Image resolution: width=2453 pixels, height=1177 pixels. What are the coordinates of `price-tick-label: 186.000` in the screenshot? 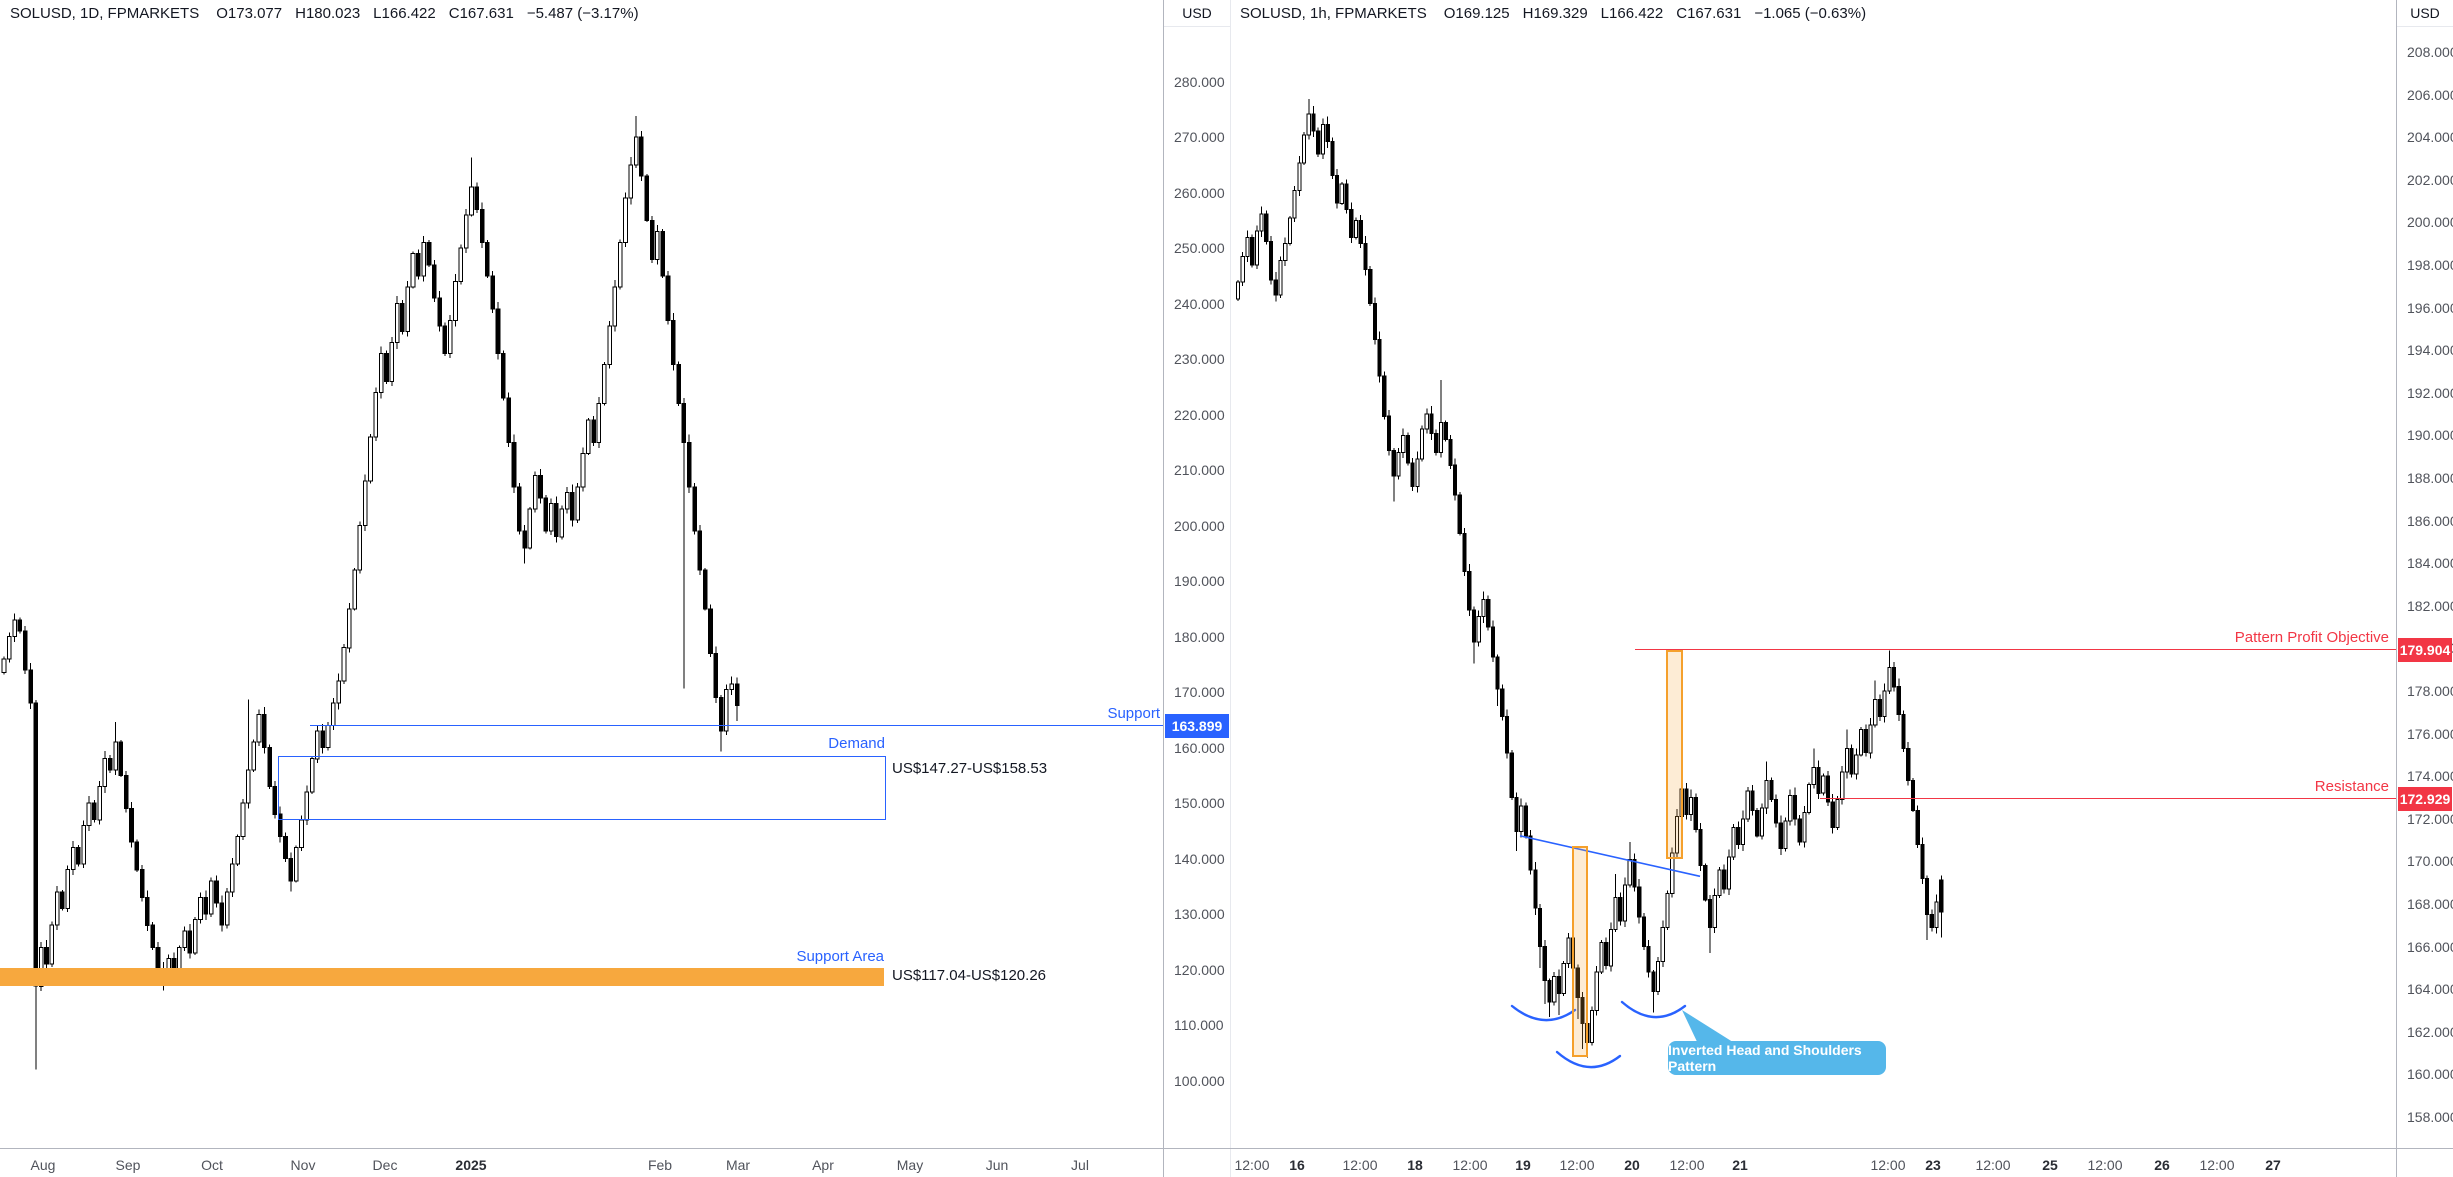 It's located at (2430, 520).